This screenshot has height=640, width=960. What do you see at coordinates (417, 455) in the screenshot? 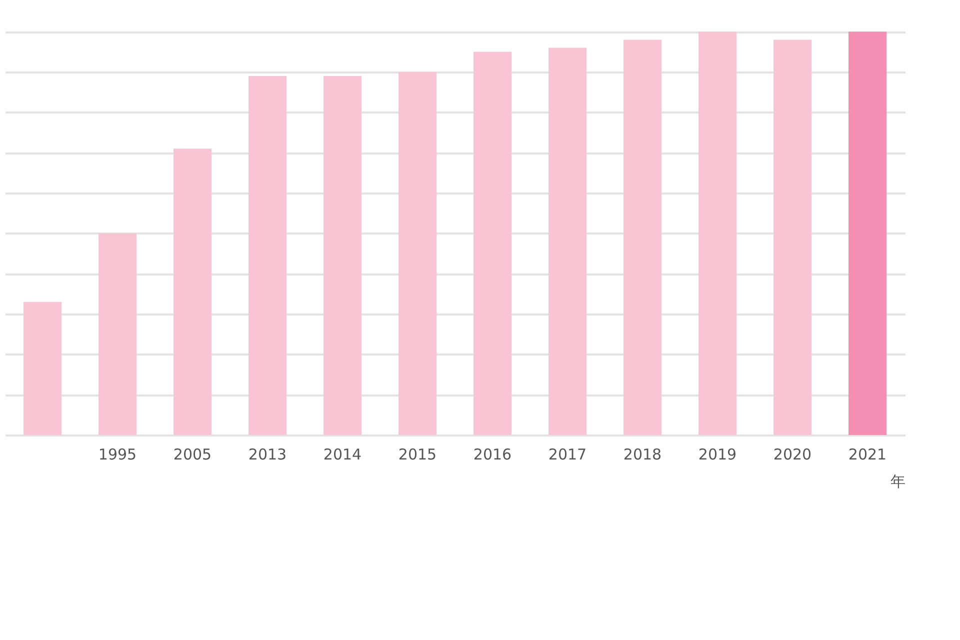
I see `x-tick-label: 2015` at bounding box center [417, 455].